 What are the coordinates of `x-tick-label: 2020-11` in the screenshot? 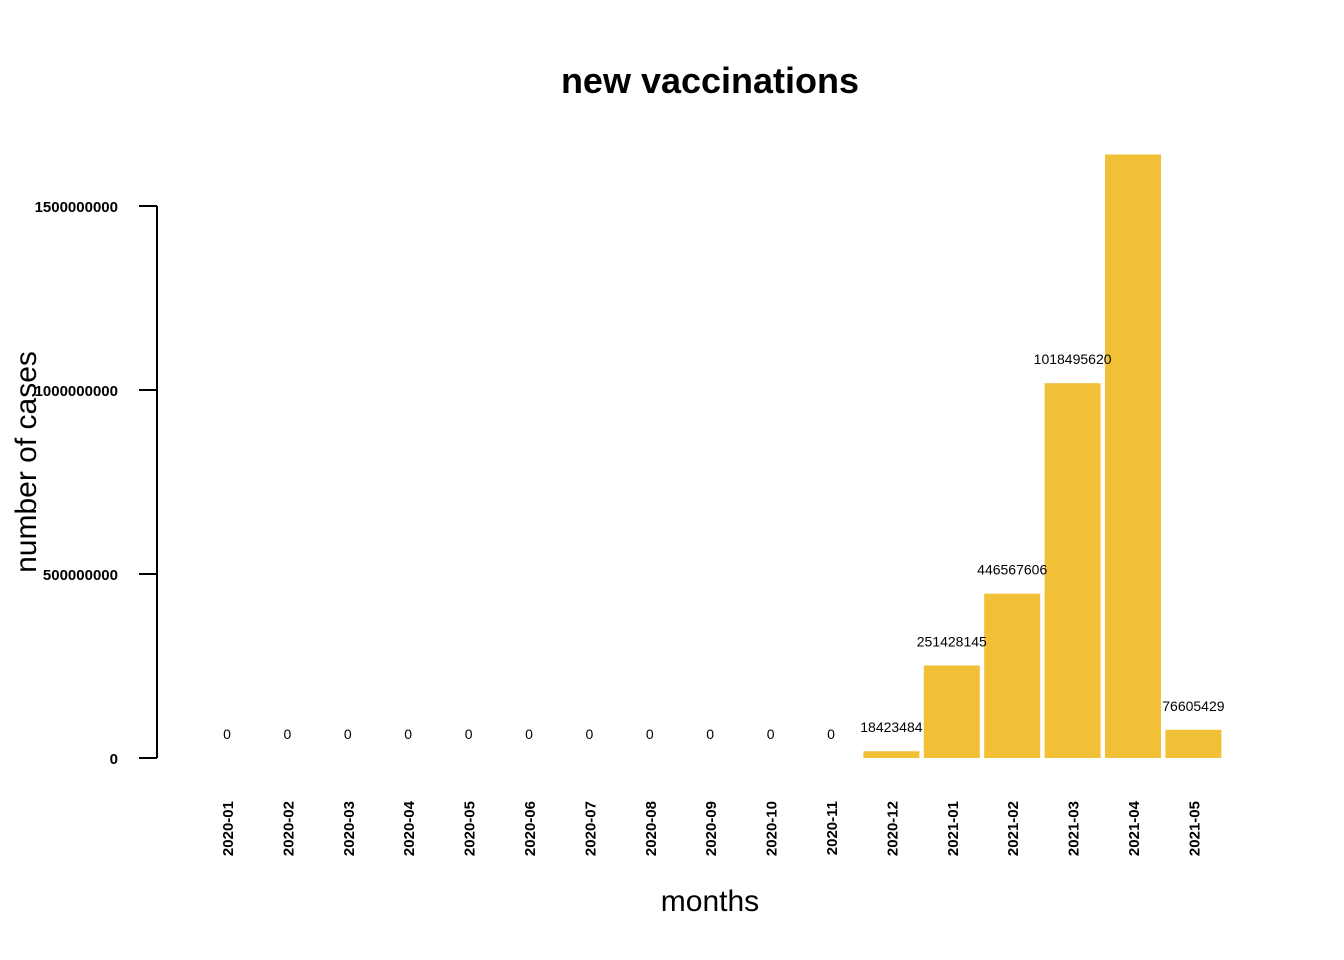 It's located at (832, 828).